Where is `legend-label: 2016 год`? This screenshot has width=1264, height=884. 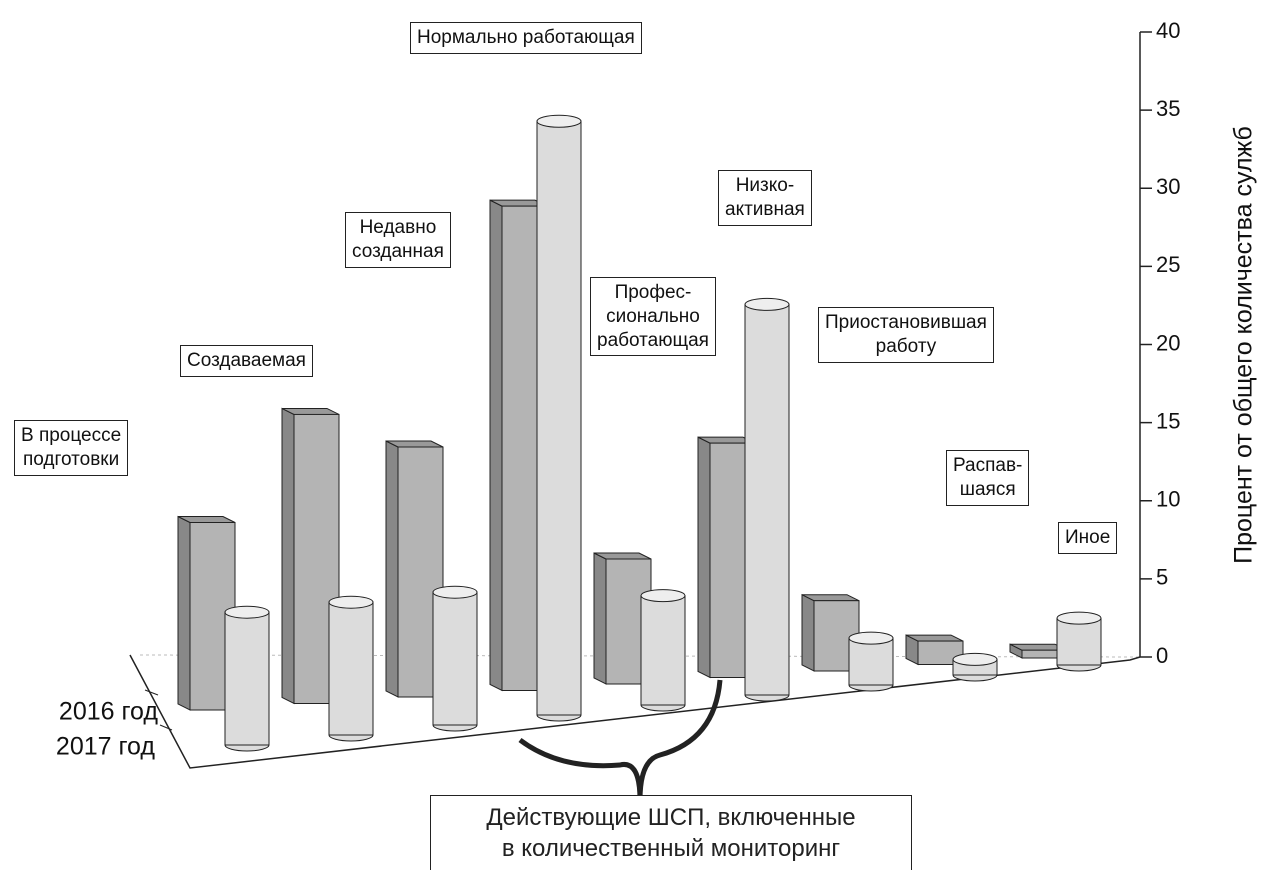
legend-label: 2016 год is located at coordinates (108, 712).